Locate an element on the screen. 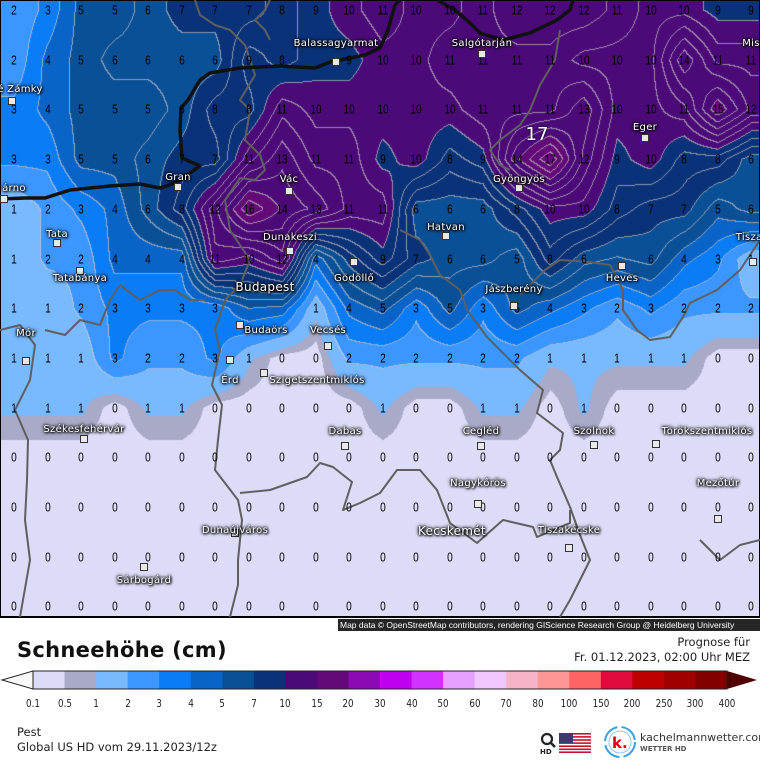 The width and height of the screenshot is (760, 760). city-label-tiszakecske: Tiszakécske is located at coordinates (569, 530).